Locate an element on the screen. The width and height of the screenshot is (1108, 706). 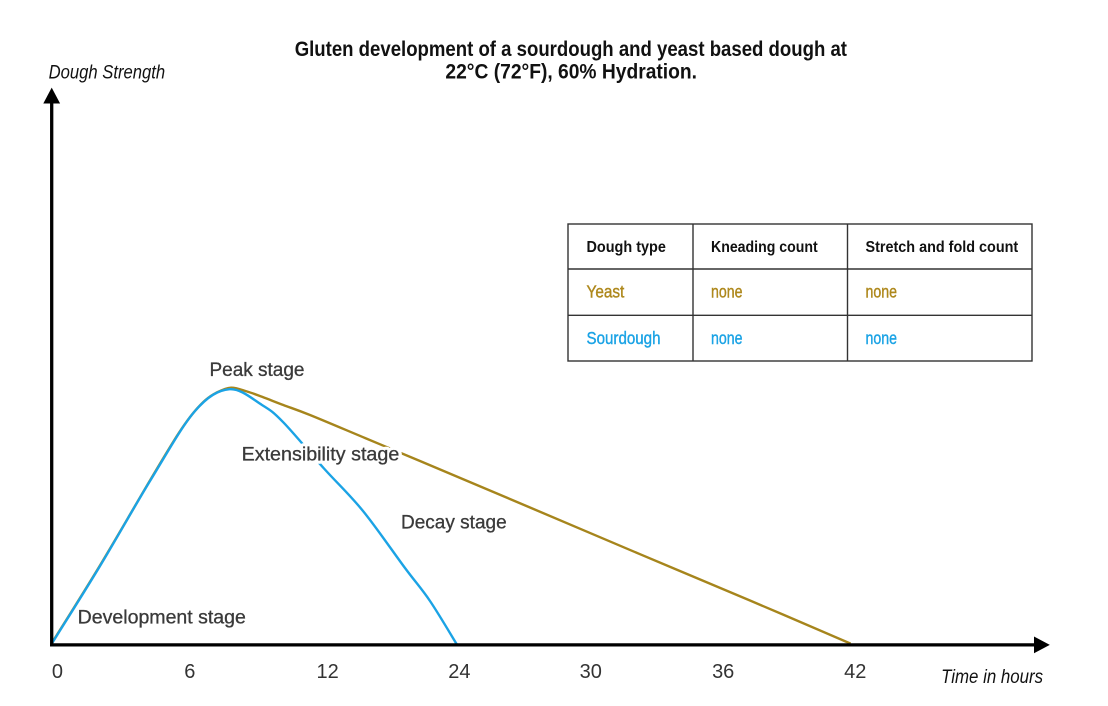
svg-text: 22°C (72°F), 60% Hydration. is located at coordinates (571, 71).